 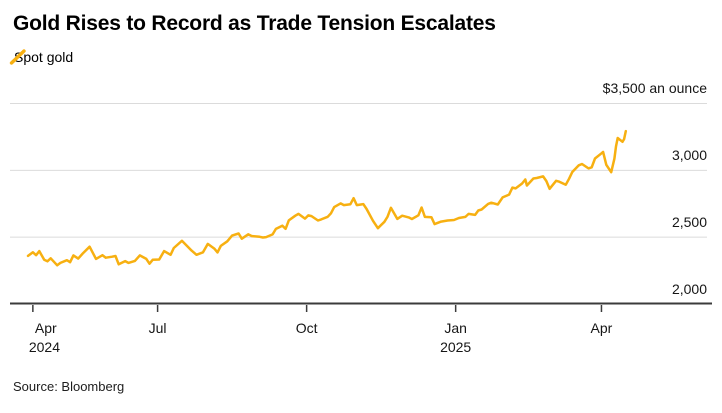 What do you see at coordinates (689, 154) in the screenshot?
I see `y-axis-tick-label: 3,000` at bounding box center [689, 154].